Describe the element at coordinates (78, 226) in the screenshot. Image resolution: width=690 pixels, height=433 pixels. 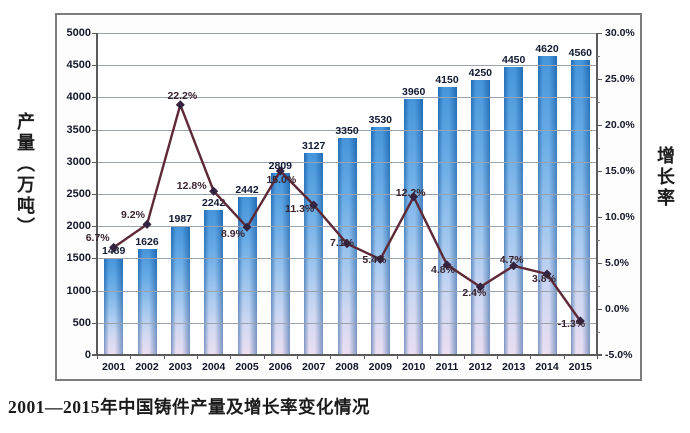
I see `left-axis-tick-label: 2000` at that location.